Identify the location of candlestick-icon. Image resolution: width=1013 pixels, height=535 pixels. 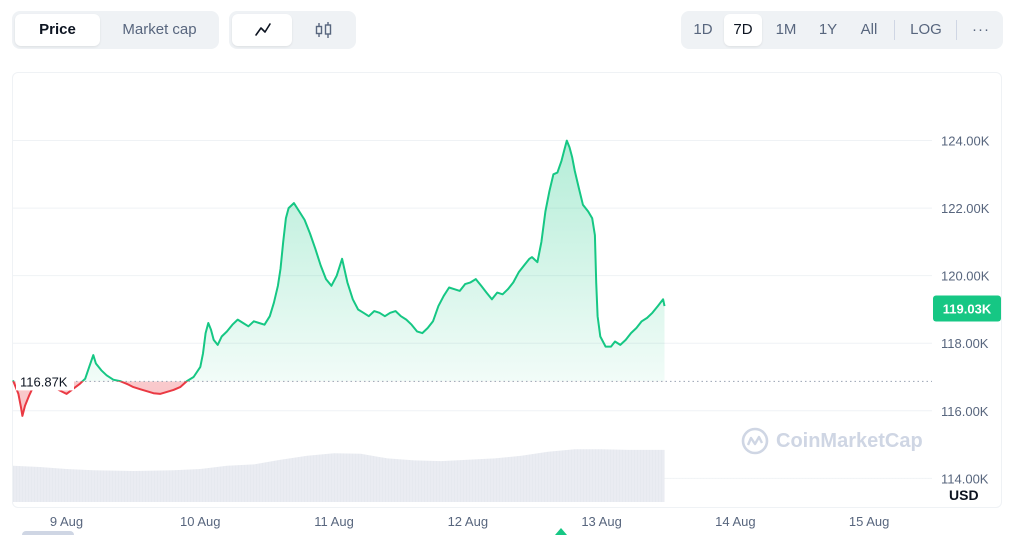
(323, 30).